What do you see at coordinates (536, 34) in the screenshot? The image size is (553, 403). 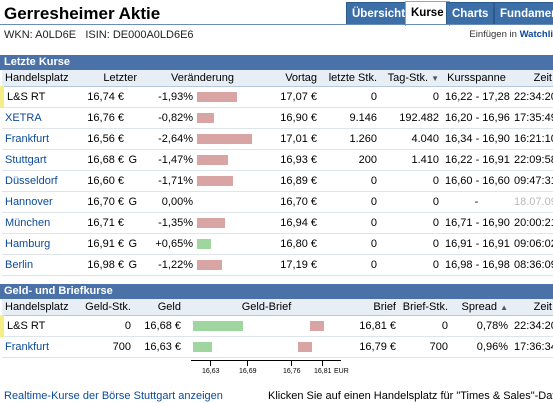 I see `watchlist-link: Watchli` at bounding box center [536, 34].